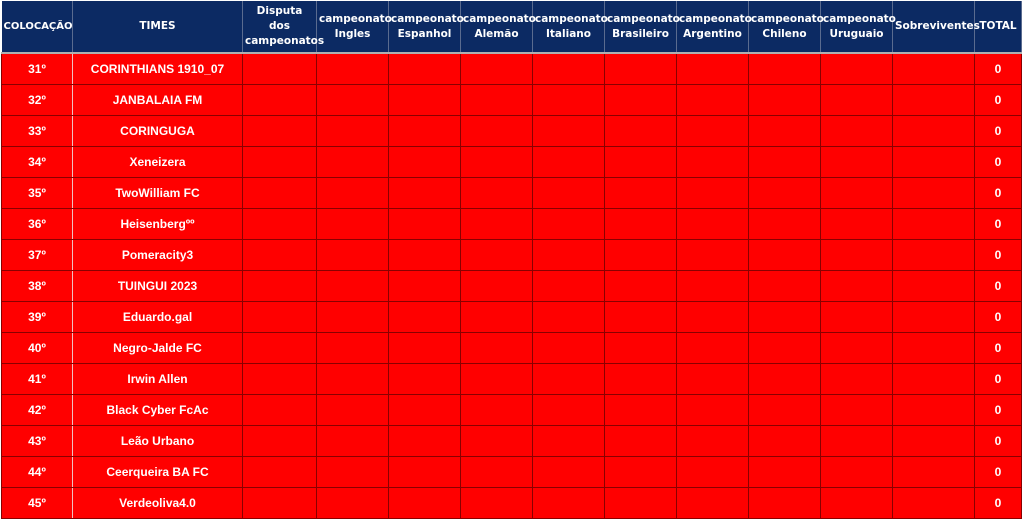 Image resolution: width=1024 pixels, height=522 pixels. I want to click on team-cell: Heisenbergºº, so click(157, 224).